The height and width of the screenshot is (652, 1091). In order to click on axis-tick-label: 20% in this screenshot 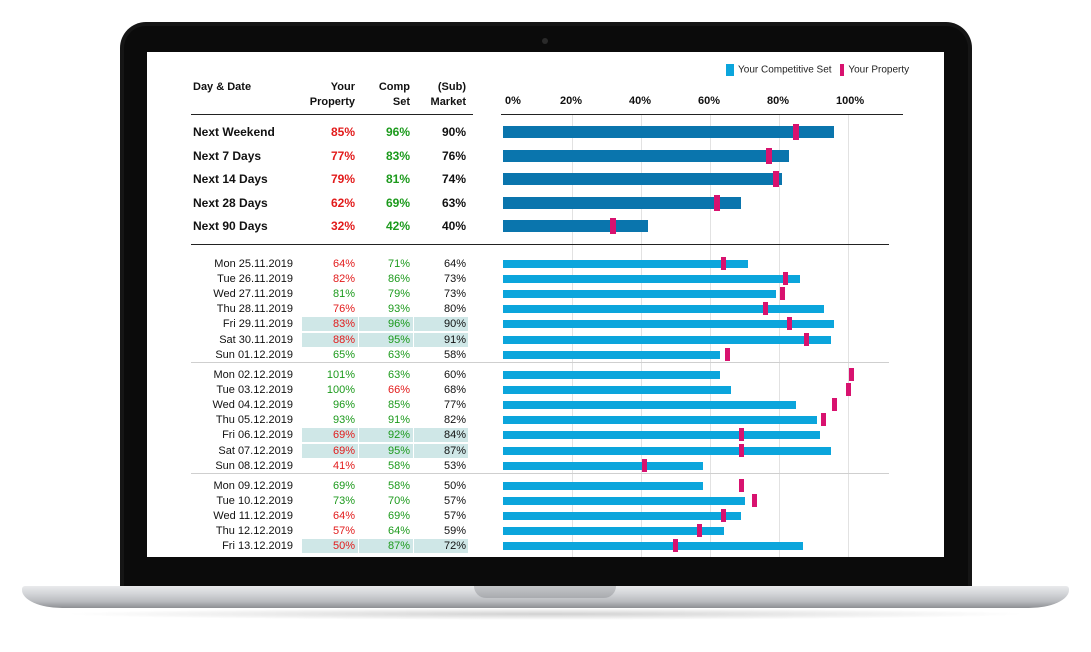, I will do `click(571, 101)`.